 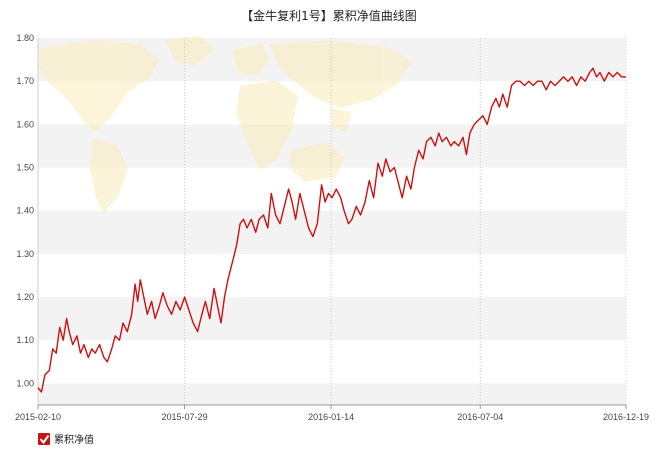 I want to click on x-tick-label: 2015-07-29, so click(x=185, y=417).